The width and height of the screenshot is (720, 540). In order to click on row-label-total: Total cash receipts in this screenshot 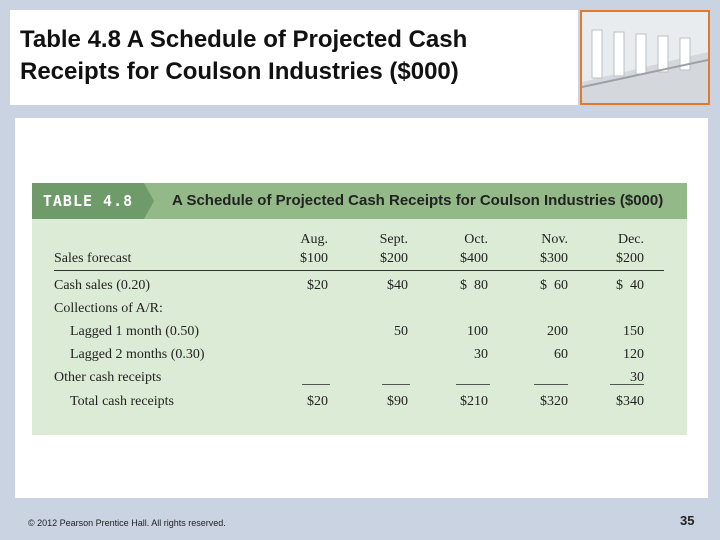, I will do `click(122, 401)`.